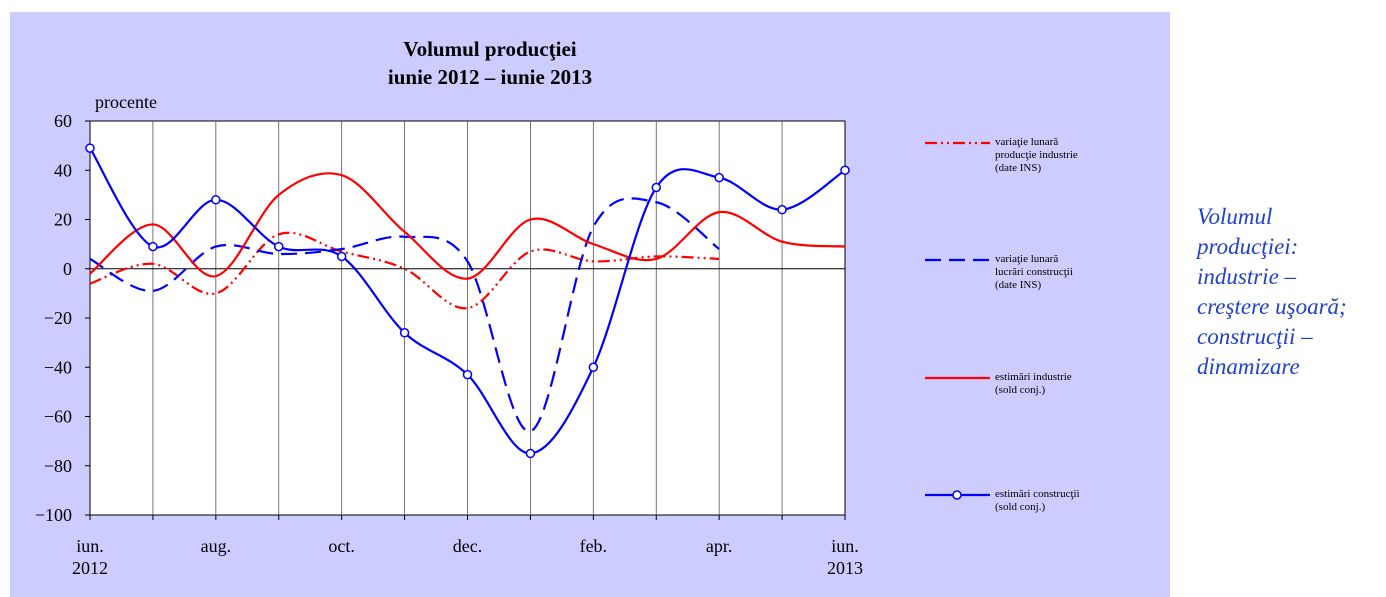  Describe the element at coordinates (63, 121) in the screenshot. I see `y-tick-label: 60` at that location.